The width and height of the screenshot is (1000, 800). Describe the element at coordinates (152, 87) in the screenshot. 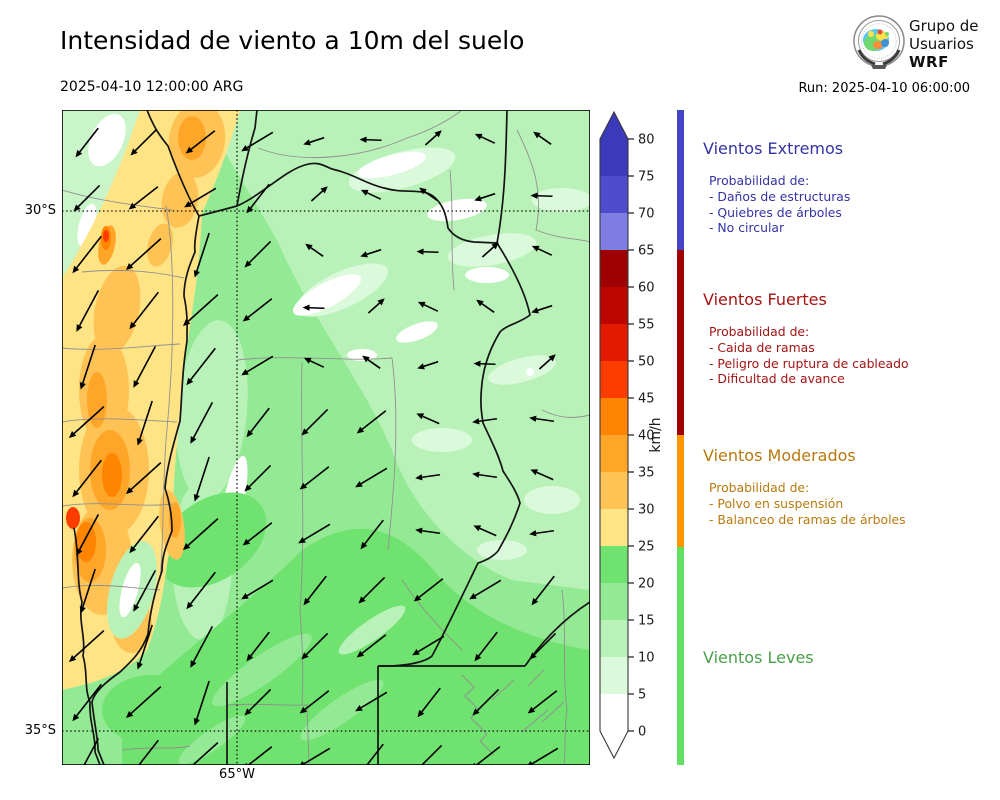

I see `valid-time-label: 2025-04-10 12:00:00 ARG` at that location.